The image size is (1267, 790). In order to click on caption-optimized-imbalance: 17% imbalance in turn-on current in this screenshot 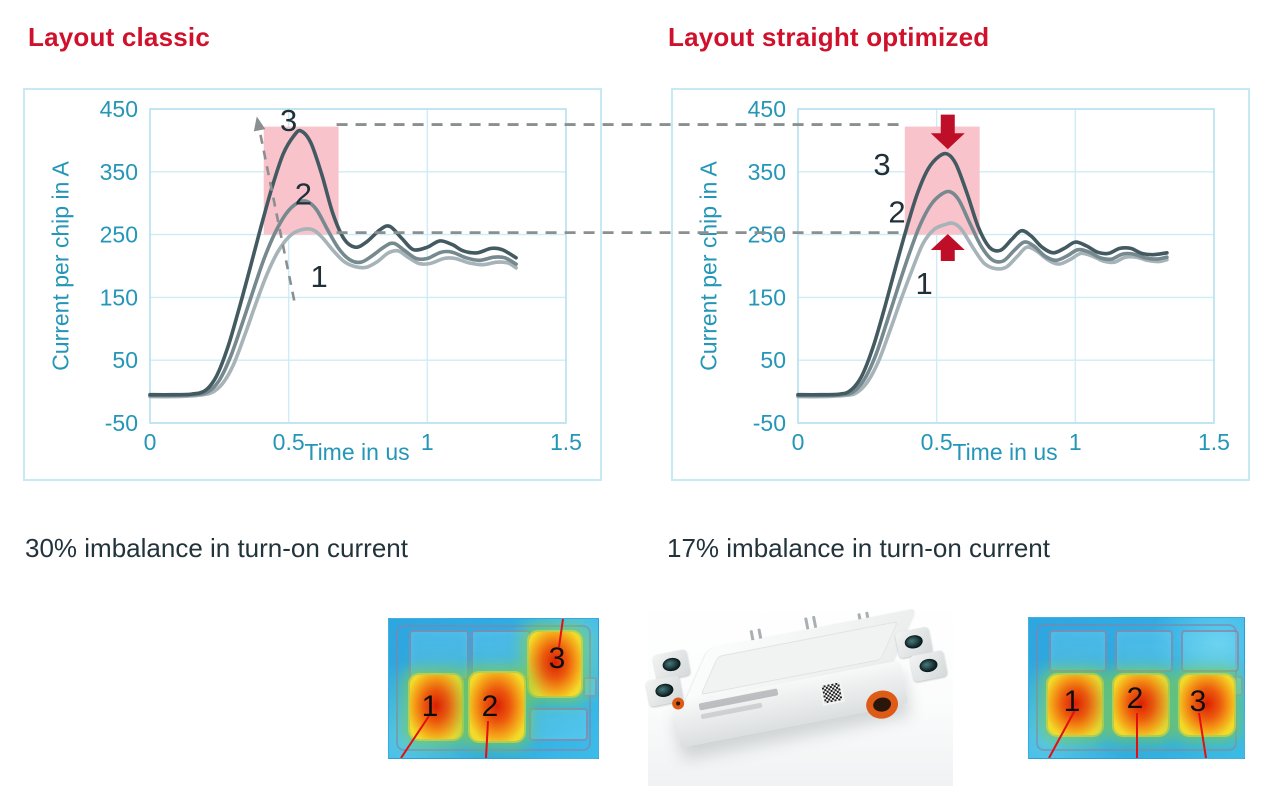, I will do `click(858, 548)`.